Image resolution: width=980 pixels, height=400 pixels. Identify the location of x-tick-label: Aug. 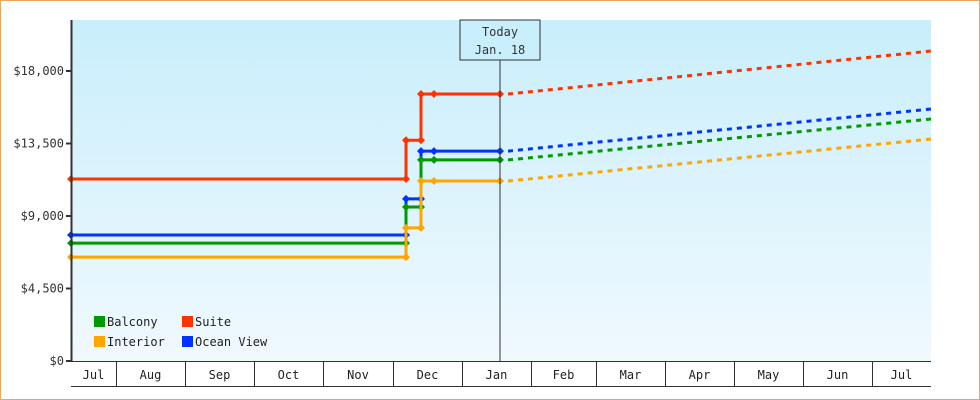
(151, 375).